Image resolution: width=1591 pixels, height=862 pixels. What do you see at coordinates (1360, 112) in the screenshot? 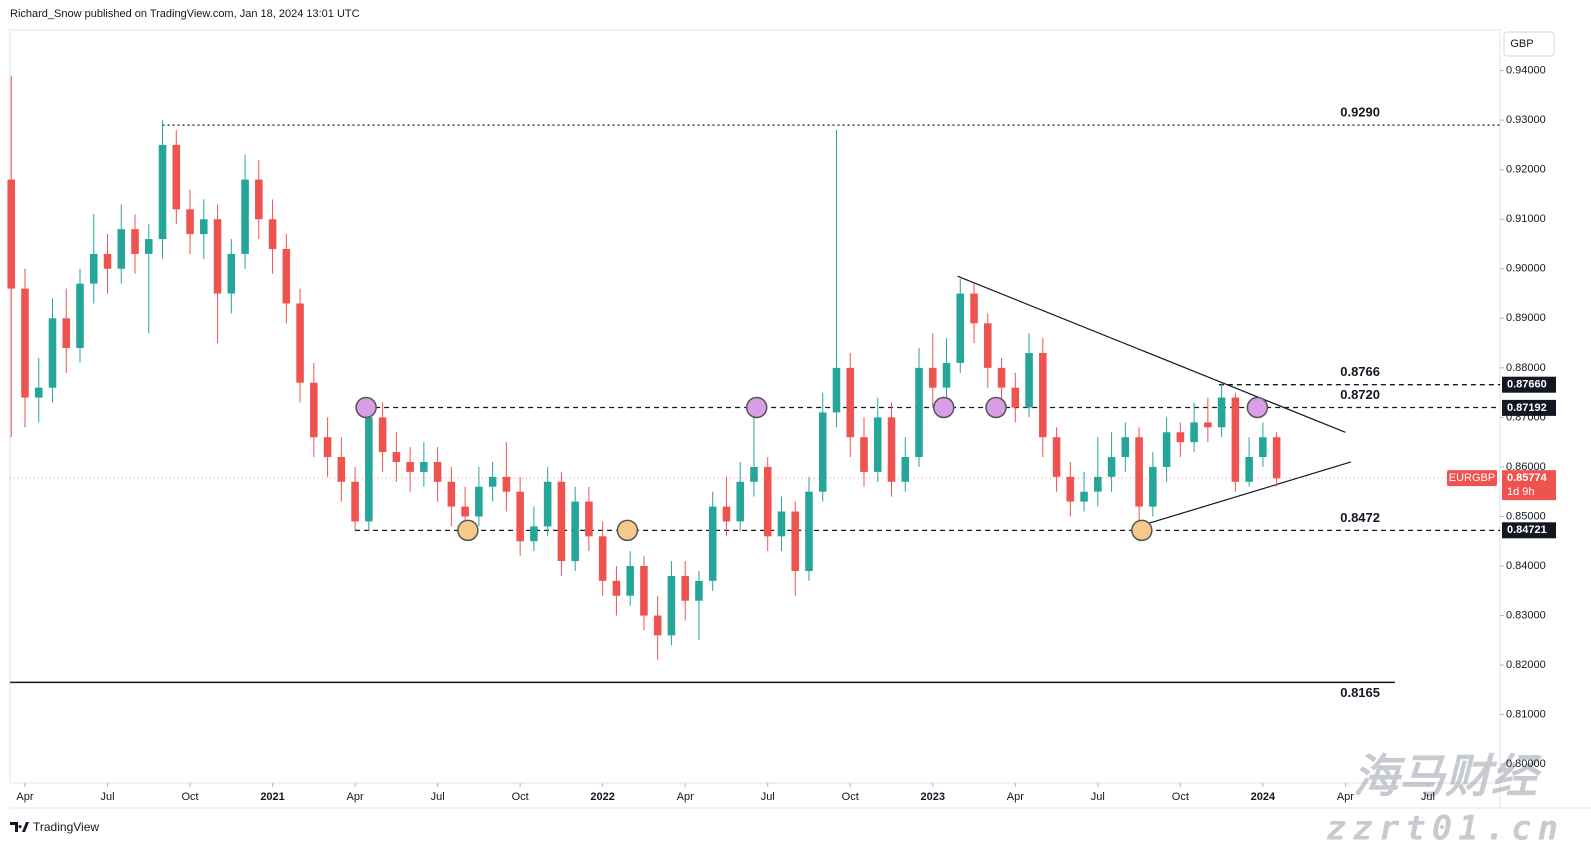
I see `level-label: 0.9290` at bounding box center [1360, 112].